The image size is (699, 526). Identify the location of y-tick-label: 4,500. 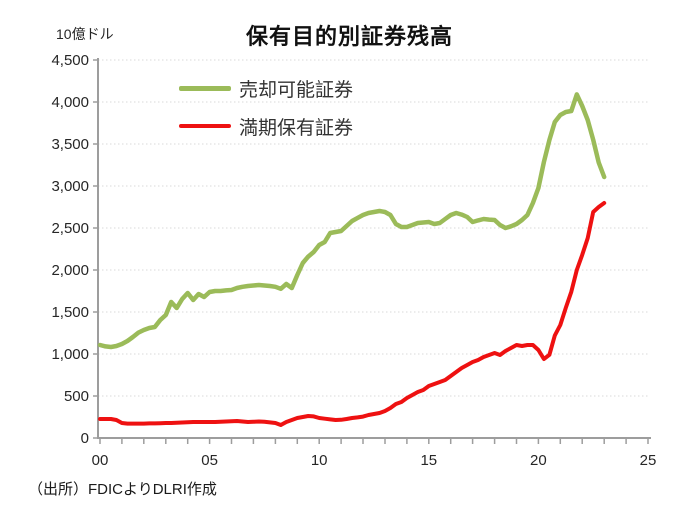
(70, 60).